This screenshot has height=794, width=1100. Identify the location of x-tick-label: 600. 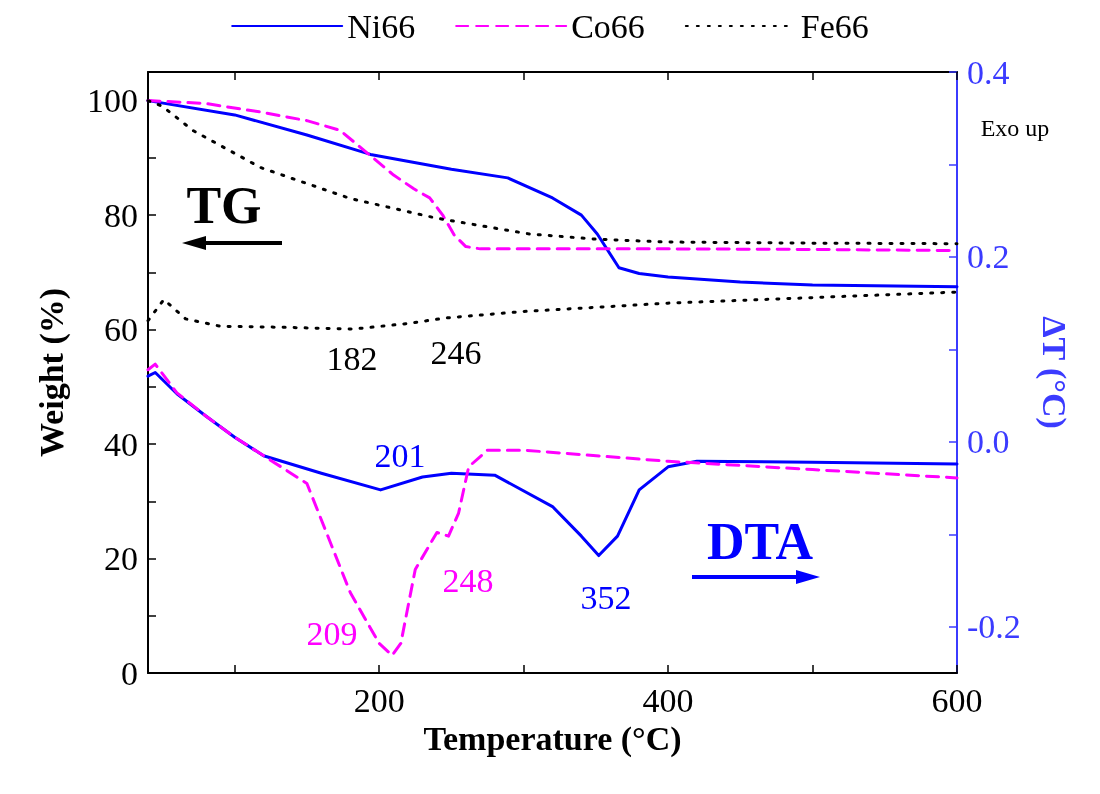
(957, 700).